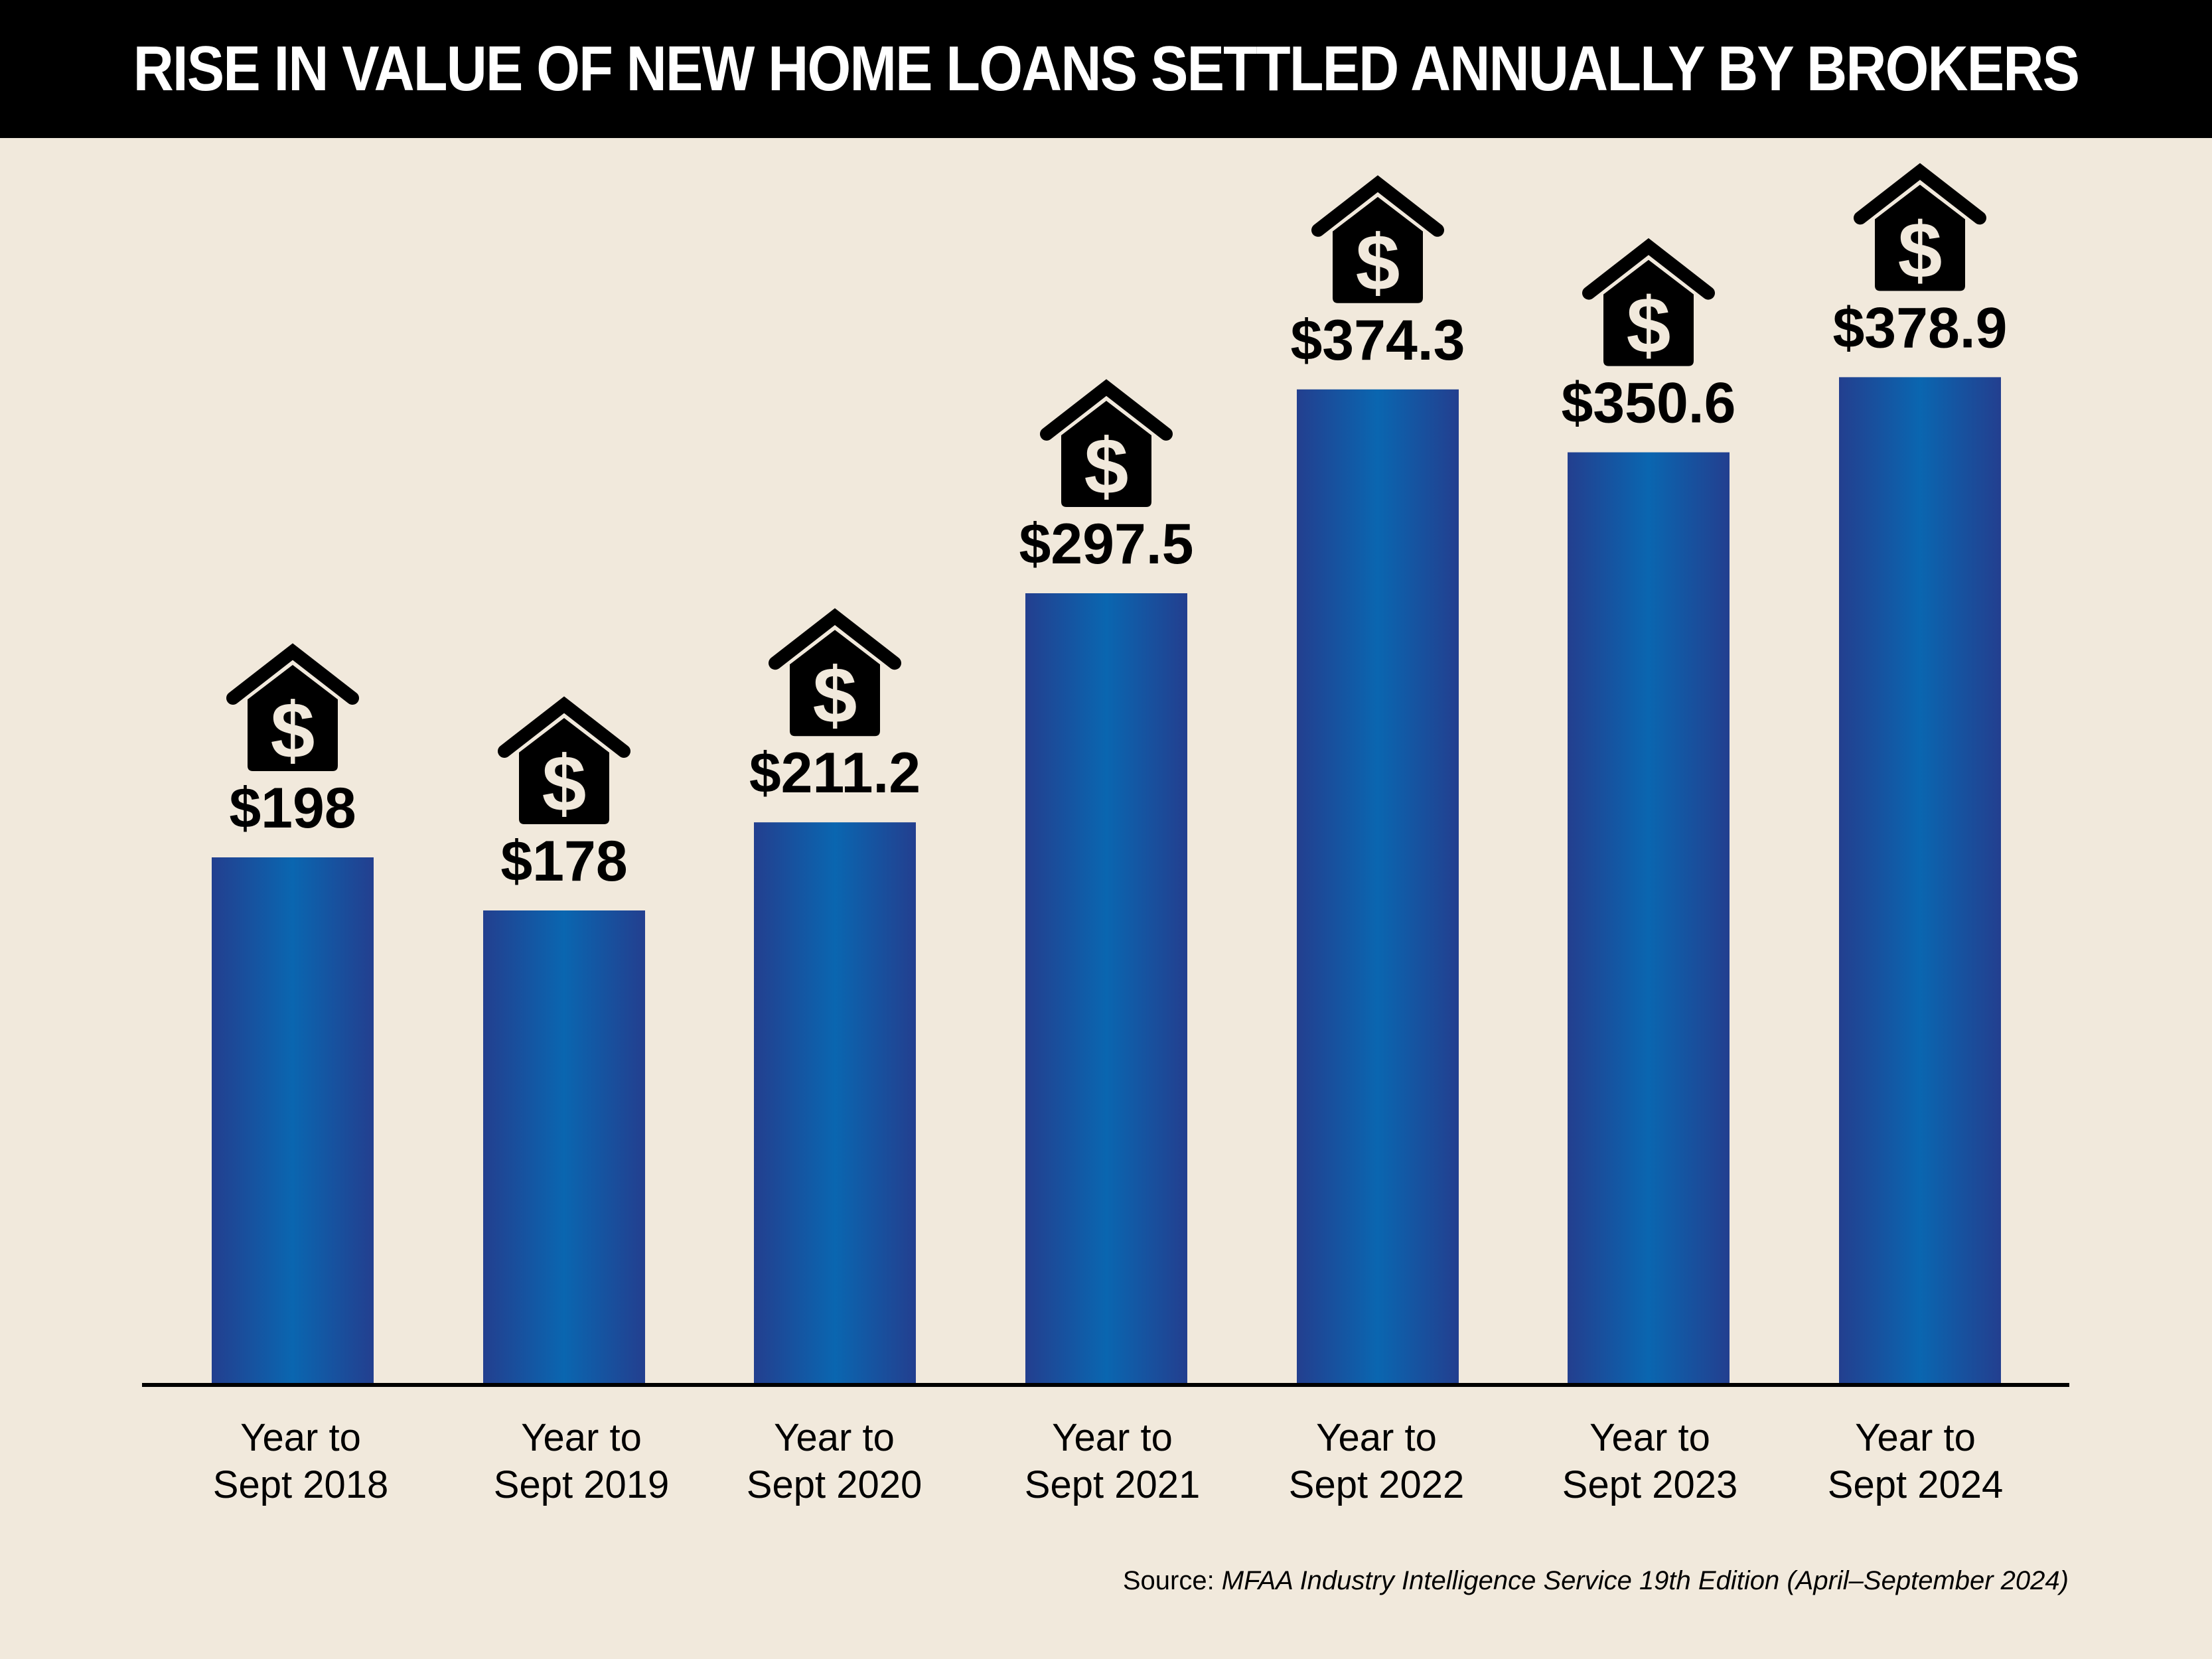 Image resolution: width=2212 pixels, height=1659 pixels. I want to click on title-bar, so click(1106, 69).